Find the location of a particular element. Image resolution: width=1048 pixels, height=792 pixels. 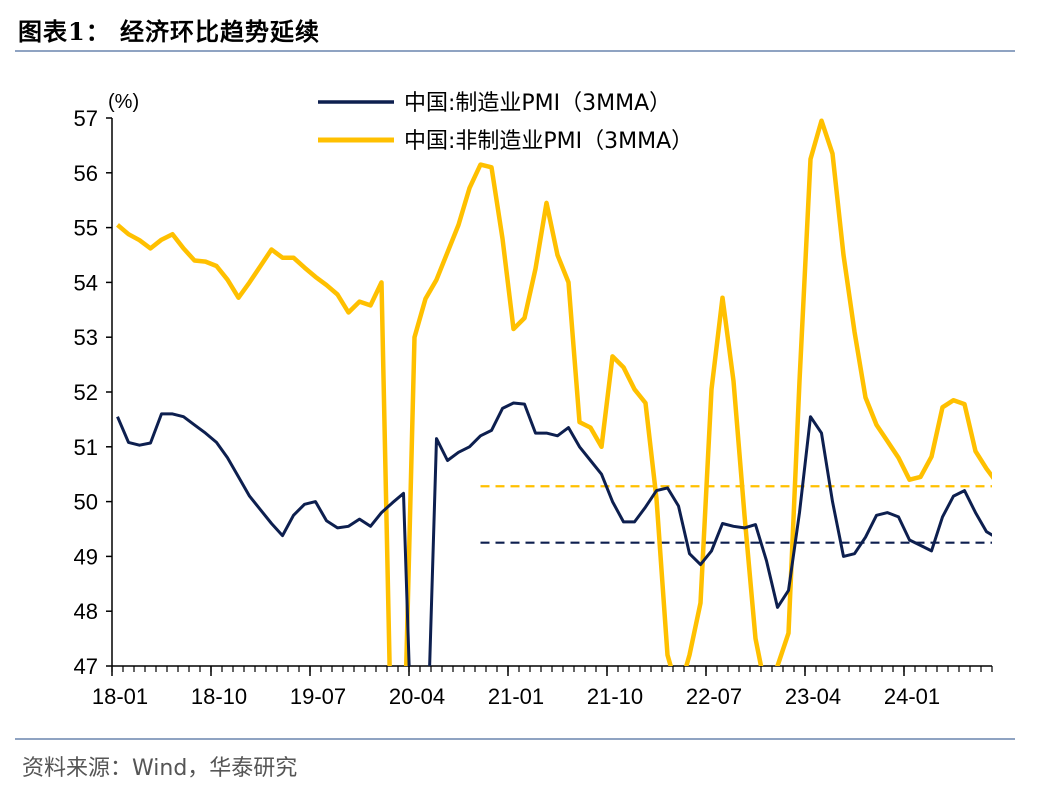

y-tick-label: 50 is located at coordinates (86, 502).